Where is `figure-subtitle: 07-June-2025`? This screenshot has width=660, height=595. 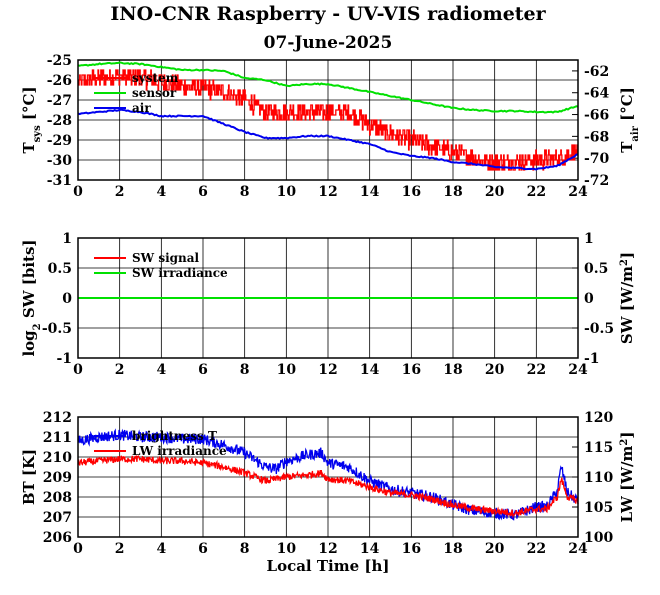
figure-subtitle: 07-June-2025 is located at coordinates (328, 43).